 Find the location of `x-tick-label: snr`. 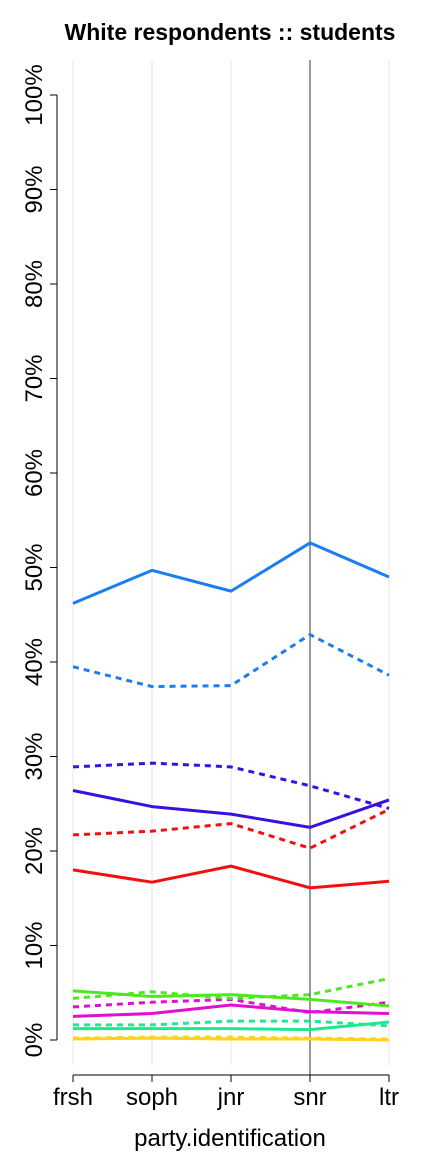

x-tick-label: snr is located at coordinates (309, 1097).